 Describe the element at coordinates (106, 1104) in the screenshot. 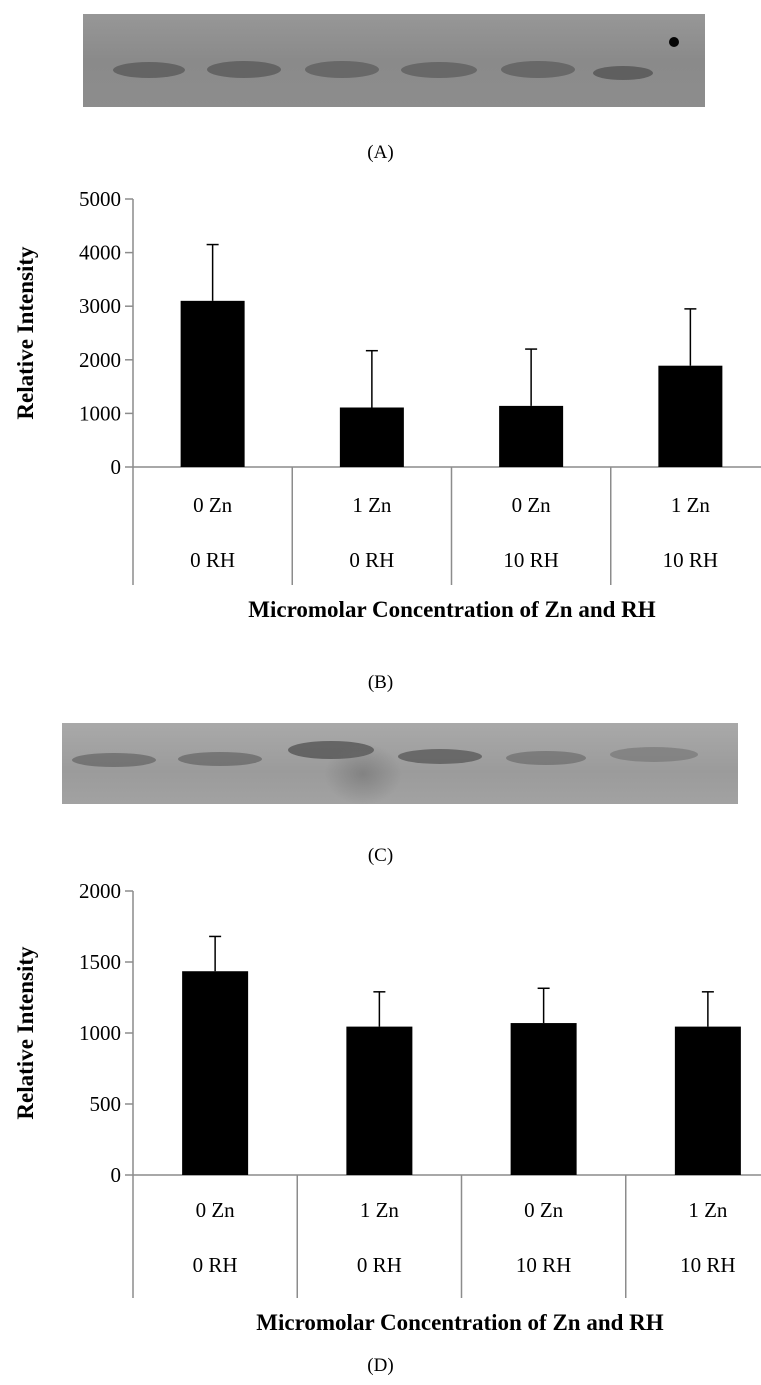

I see `y-tick-label: 500` at that location.